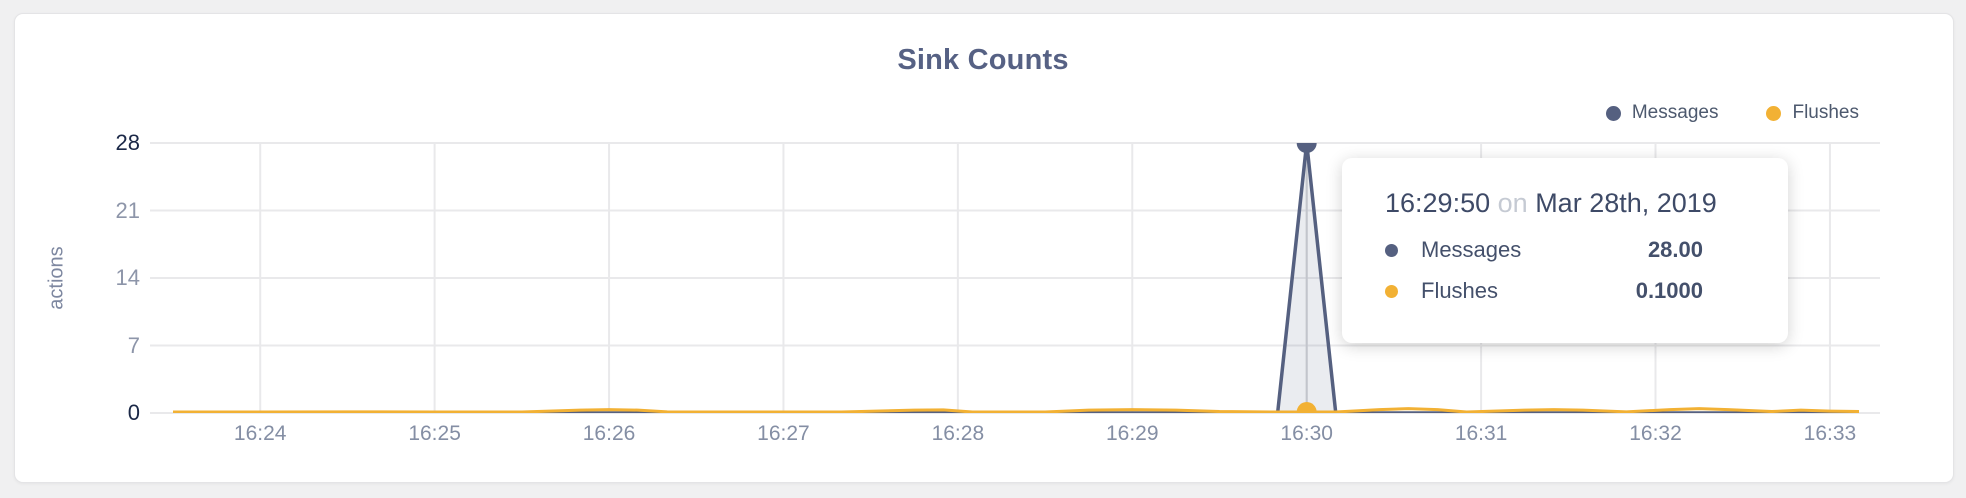 The height and width of the screenshot is (498, 1966). Describe the element at coordinates (1460, 290) in the screenshot. I see `tooltip-series-name: Flushes` at that location.